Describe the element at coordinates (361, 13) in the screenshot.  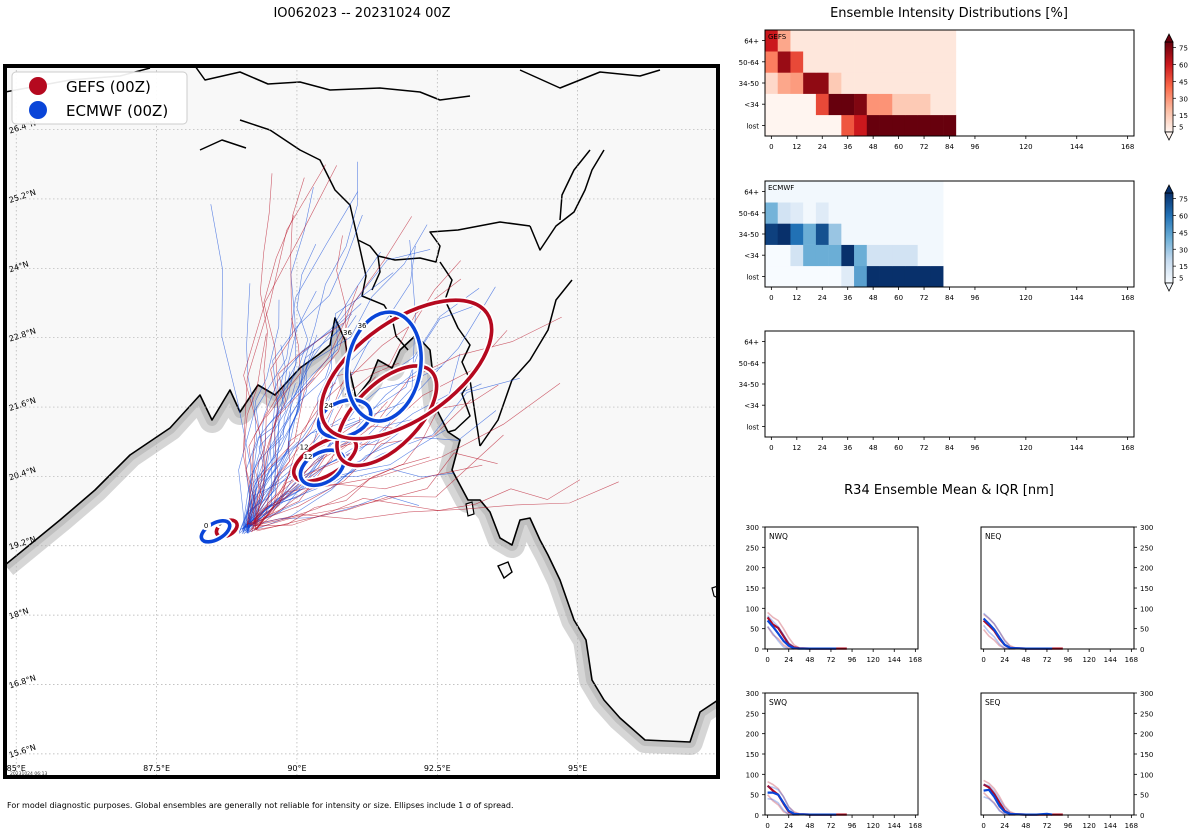
I see `storm-title: IO062023 -- 20231024 00Z` at that location.